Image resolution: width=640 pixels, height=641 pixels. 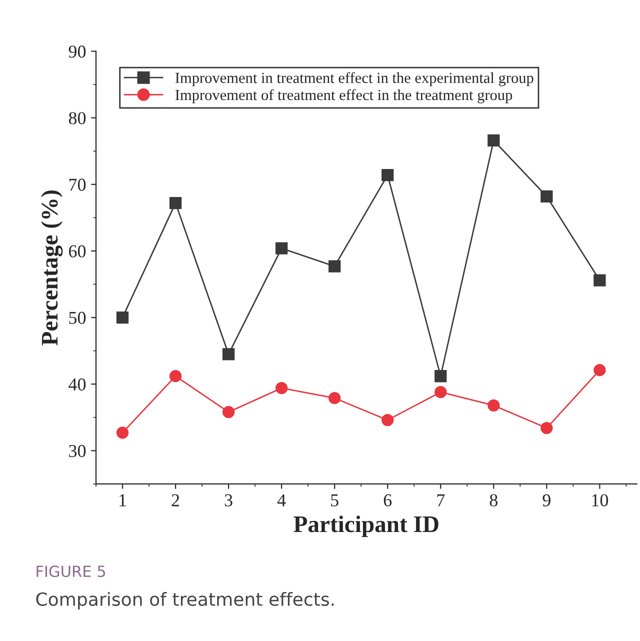 I want to click on x-tick-label: 3, so click(x=228, y=500).